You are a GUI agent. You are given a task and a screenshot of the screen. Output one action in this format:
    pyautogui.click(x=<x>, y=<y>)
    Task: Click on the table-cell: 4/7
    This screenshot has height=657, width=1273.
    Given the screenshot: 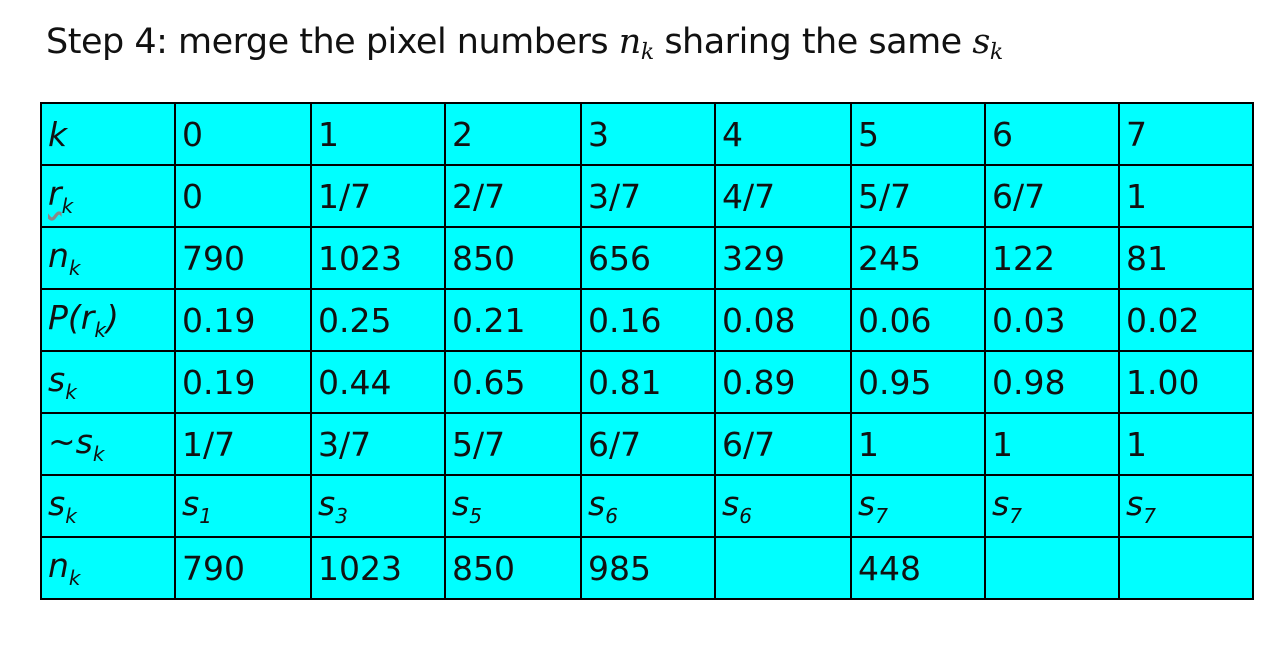 What is the action you would take?
    pyautogui.click(x=783, y=196)
    